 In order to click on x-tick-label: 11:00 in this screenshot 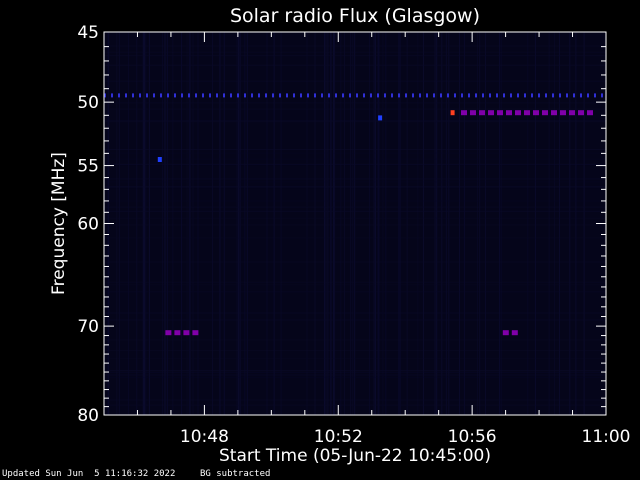, I will do `click(606, 437)`.